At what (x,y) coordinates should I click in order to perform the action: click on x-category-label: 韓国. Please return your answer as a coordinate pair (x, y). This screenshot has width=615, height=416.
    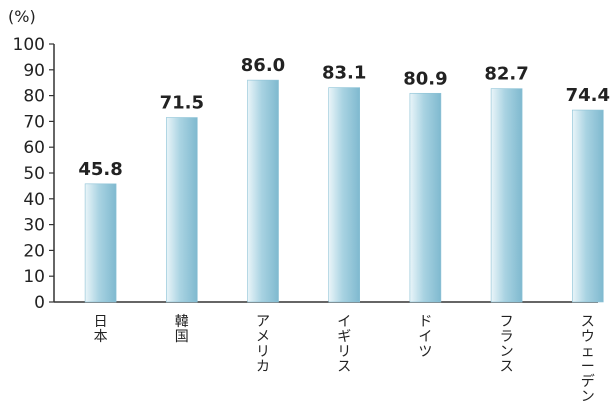
    Looking at the image, I should click on (182, 329).